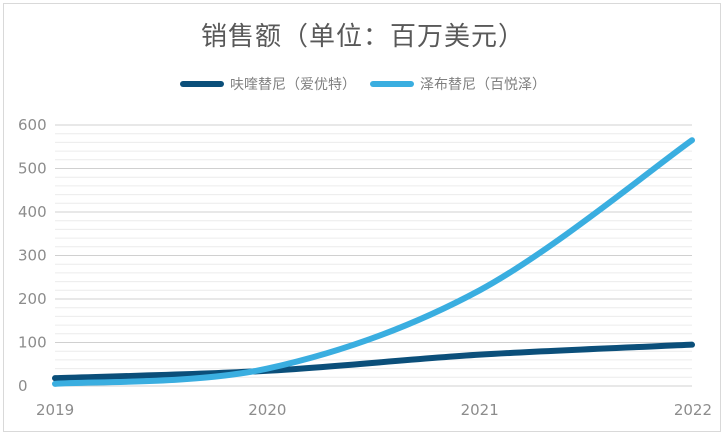 The height and width of the screenshot is (437, 726). Describe the element at coordinates (32, 212) in the screenshot. I see `y-tick-label: 400` at that location.